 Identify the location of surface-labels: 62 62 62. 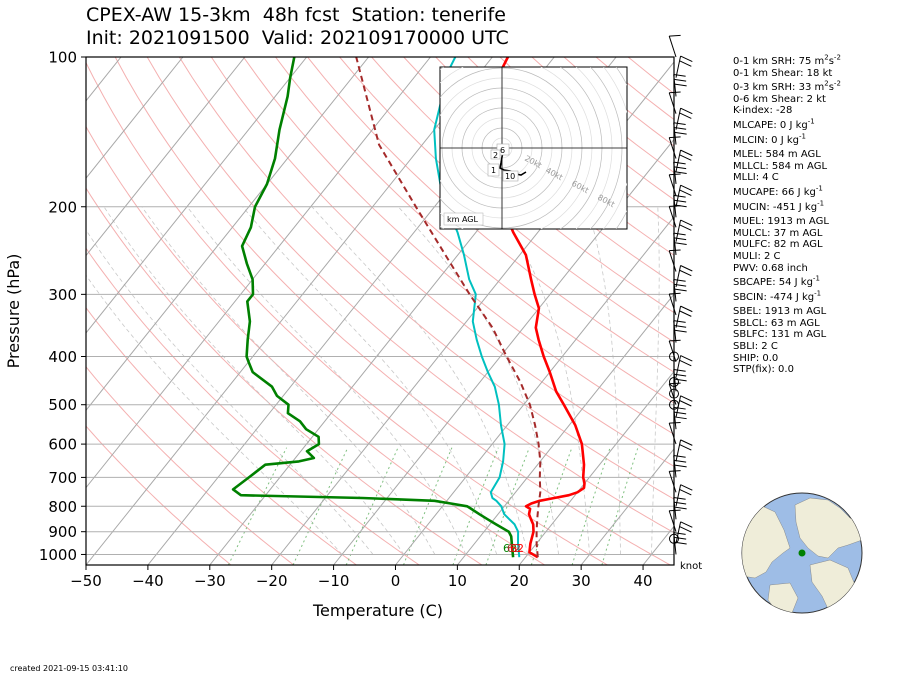
(513, 548).